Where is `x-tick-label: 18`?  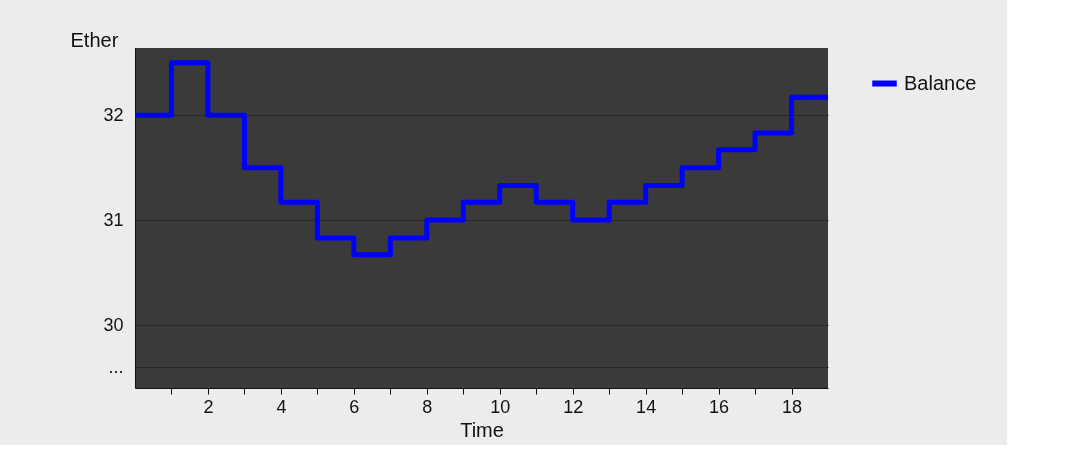
x-tick-label: 18 is located at coordinates (792, 406).